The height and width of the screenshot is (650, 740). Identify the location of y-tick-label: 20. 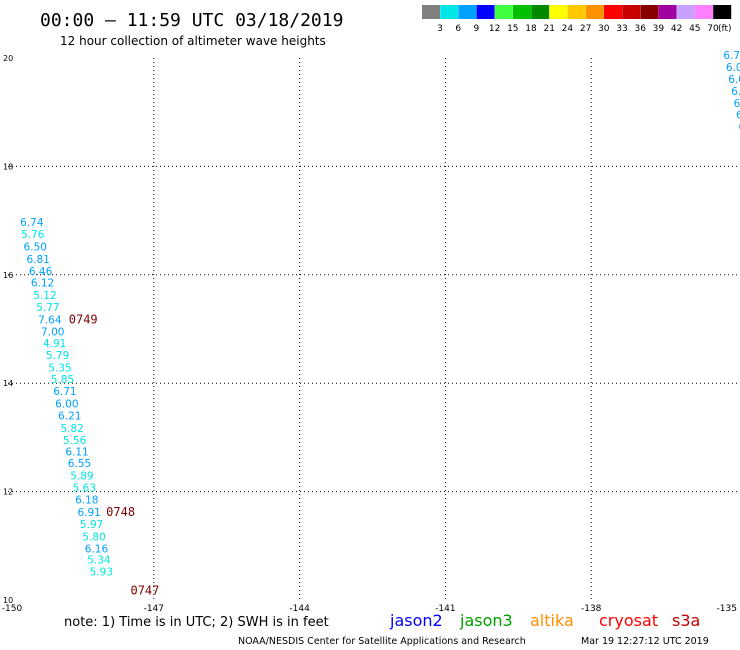
(8, 58).